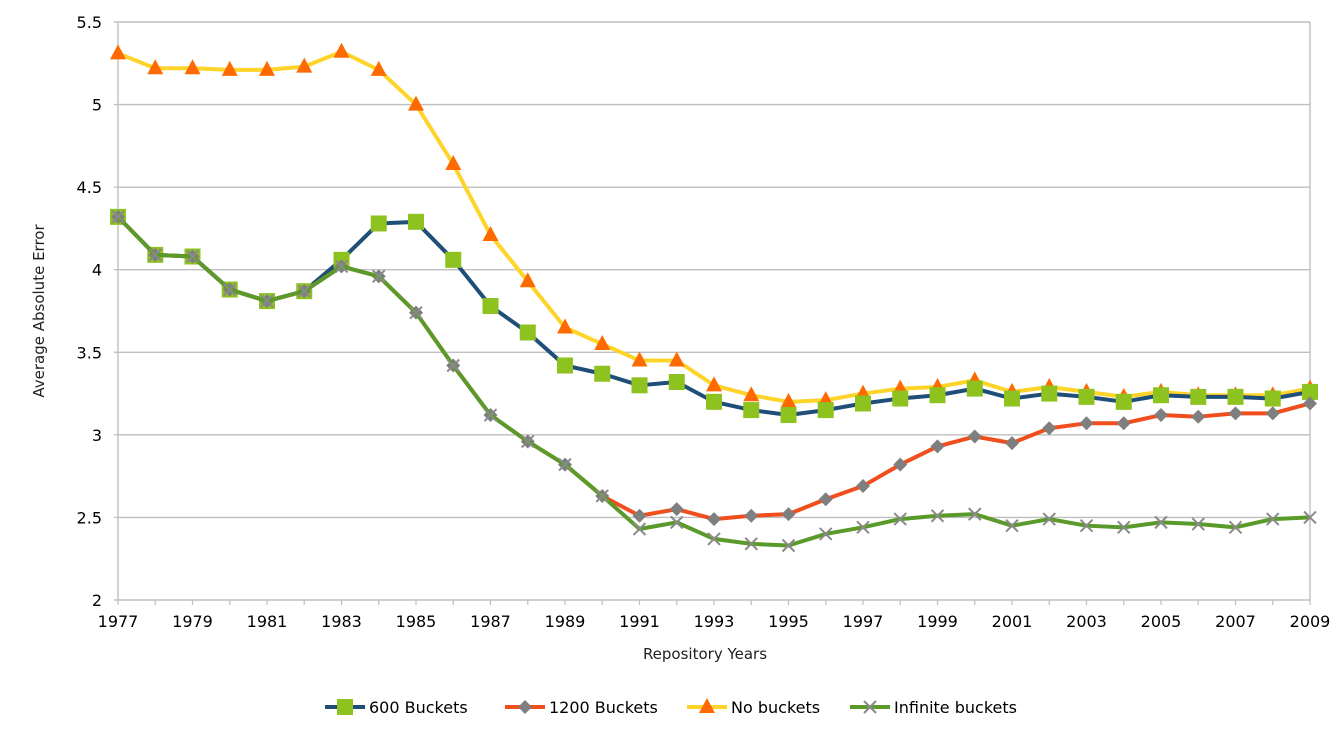 This screenshot has height=737, width=1337. Describe the element at coordinates (955, 707) in the screenshot. I see `legend-label: Infinite buckets` at that location.